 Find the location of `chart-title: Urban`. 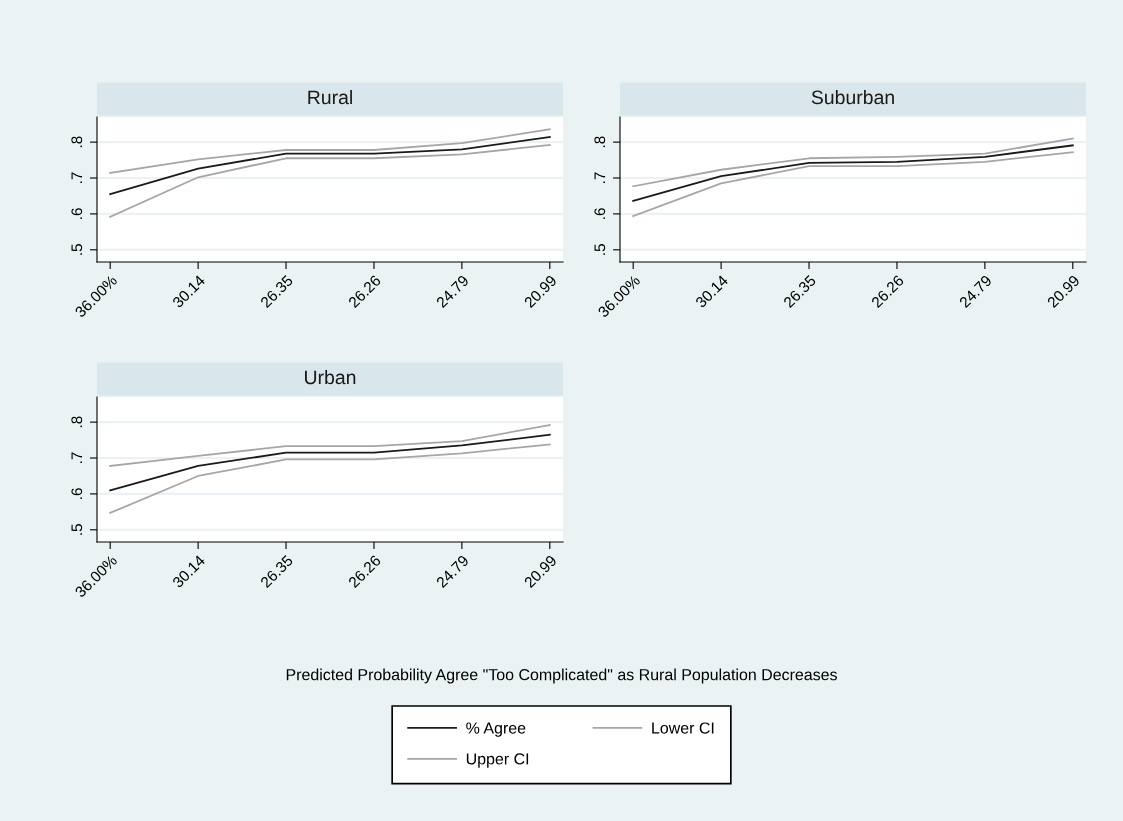

chart-title: Urban is located at coordinates (330, 377).